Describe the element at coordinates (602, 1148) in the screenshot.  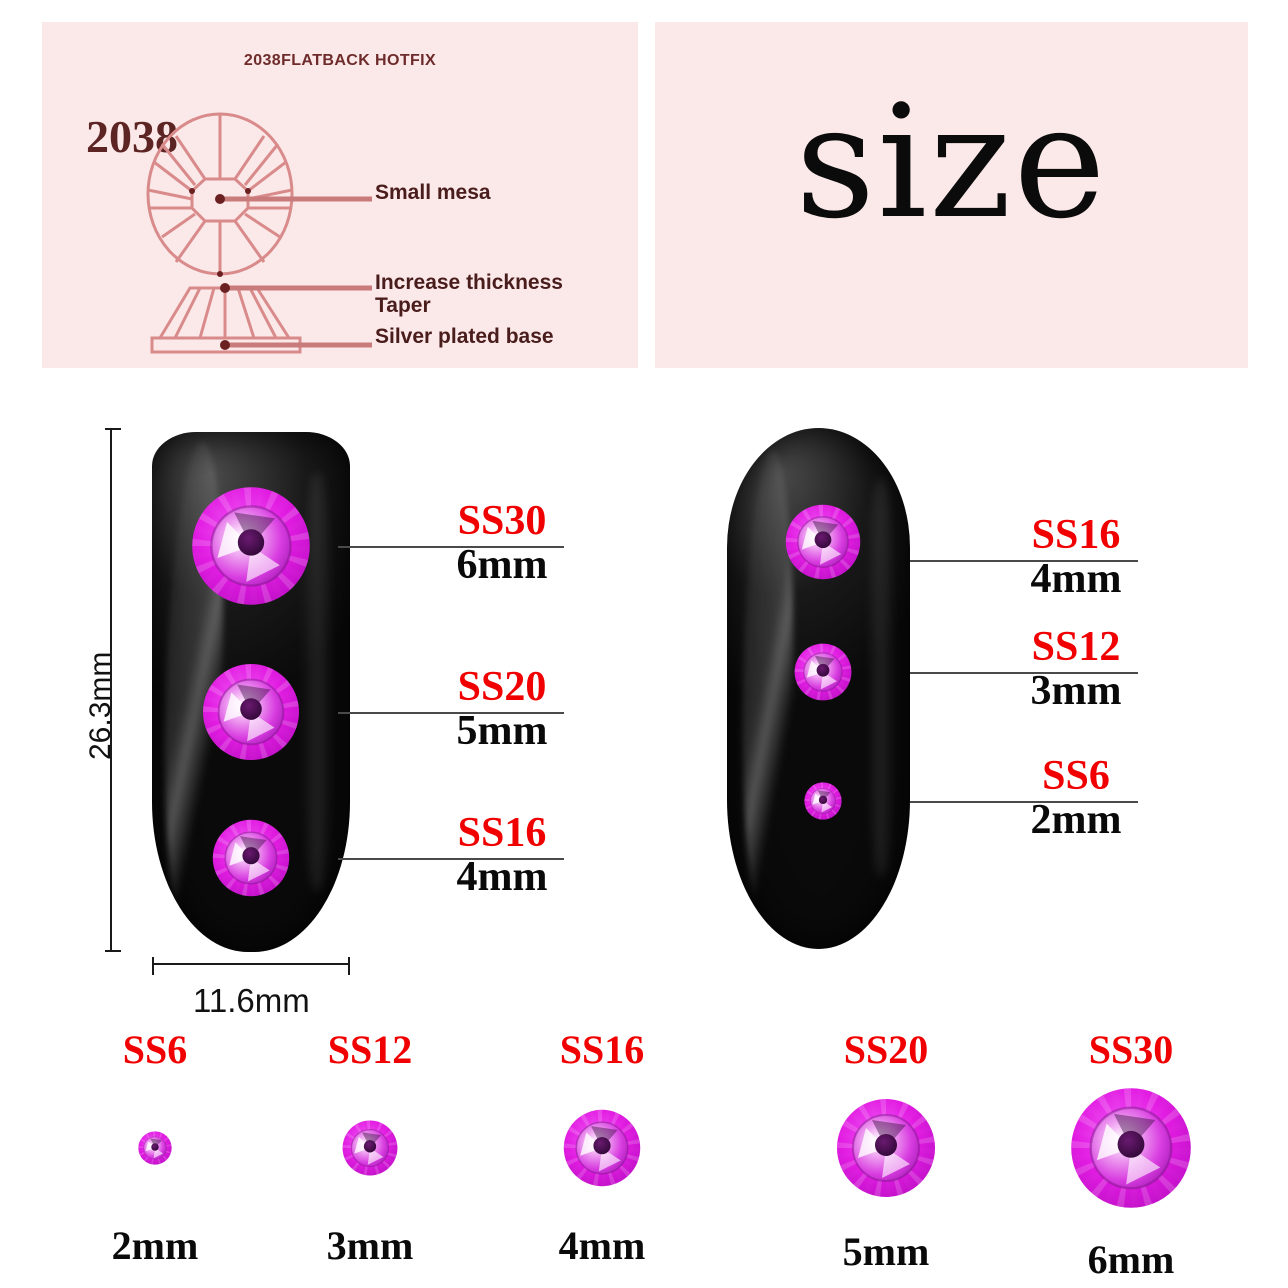
I see `legend-rhinestone-ss16` at that location.